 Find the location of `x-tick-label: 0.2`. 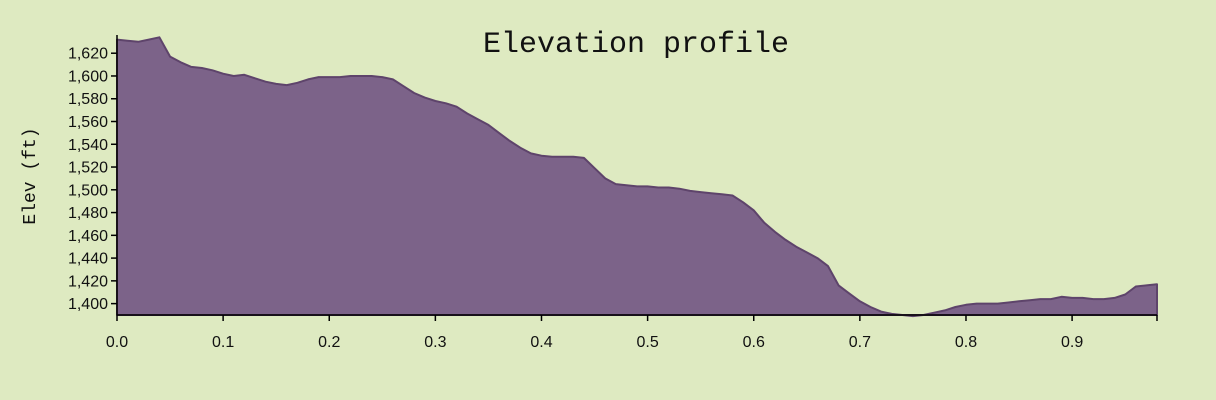

x-tick-label: 0.2 is located at coordinates (329, 342).